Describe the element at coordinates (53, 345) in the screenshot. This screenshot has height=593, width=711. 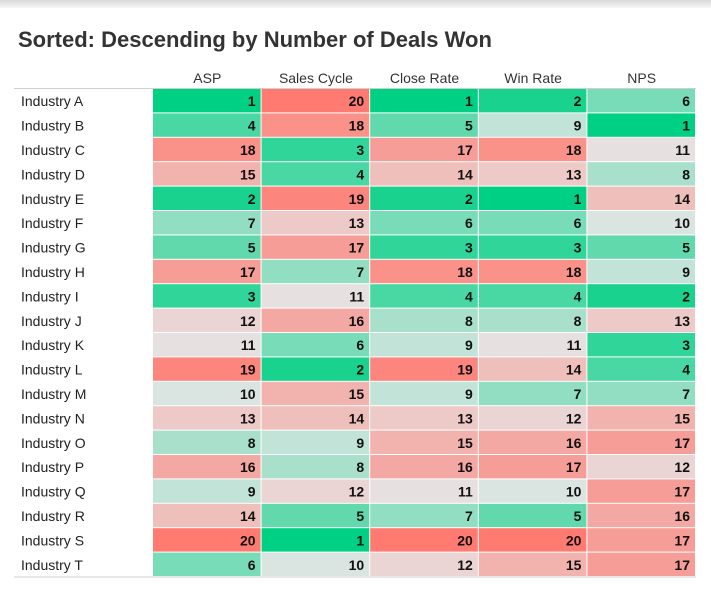
I see `row-label: Industry K` at that location.